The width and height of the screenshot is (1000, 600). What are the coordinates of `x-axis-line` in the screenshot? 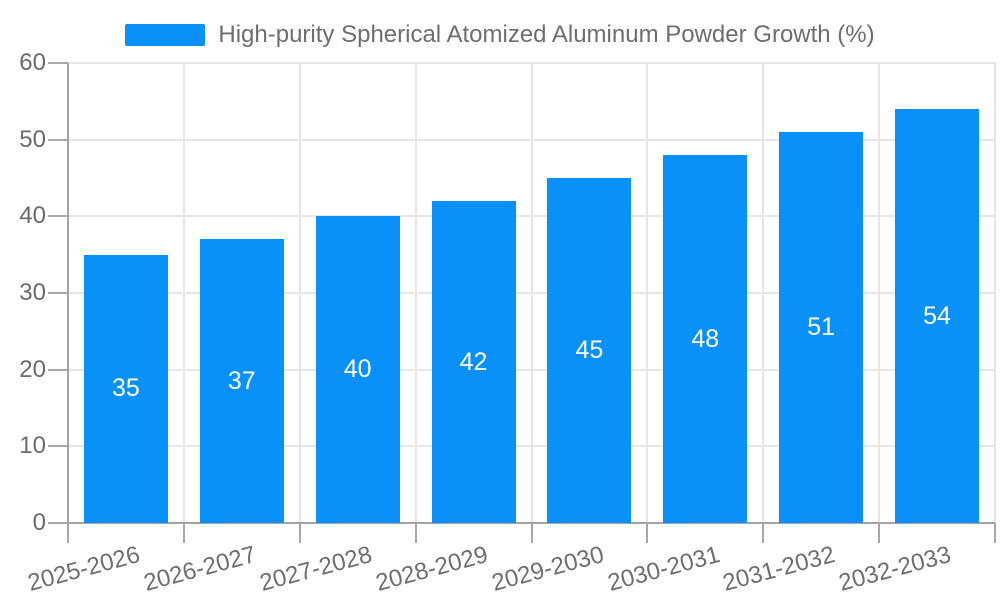 It's located at (531, 523).